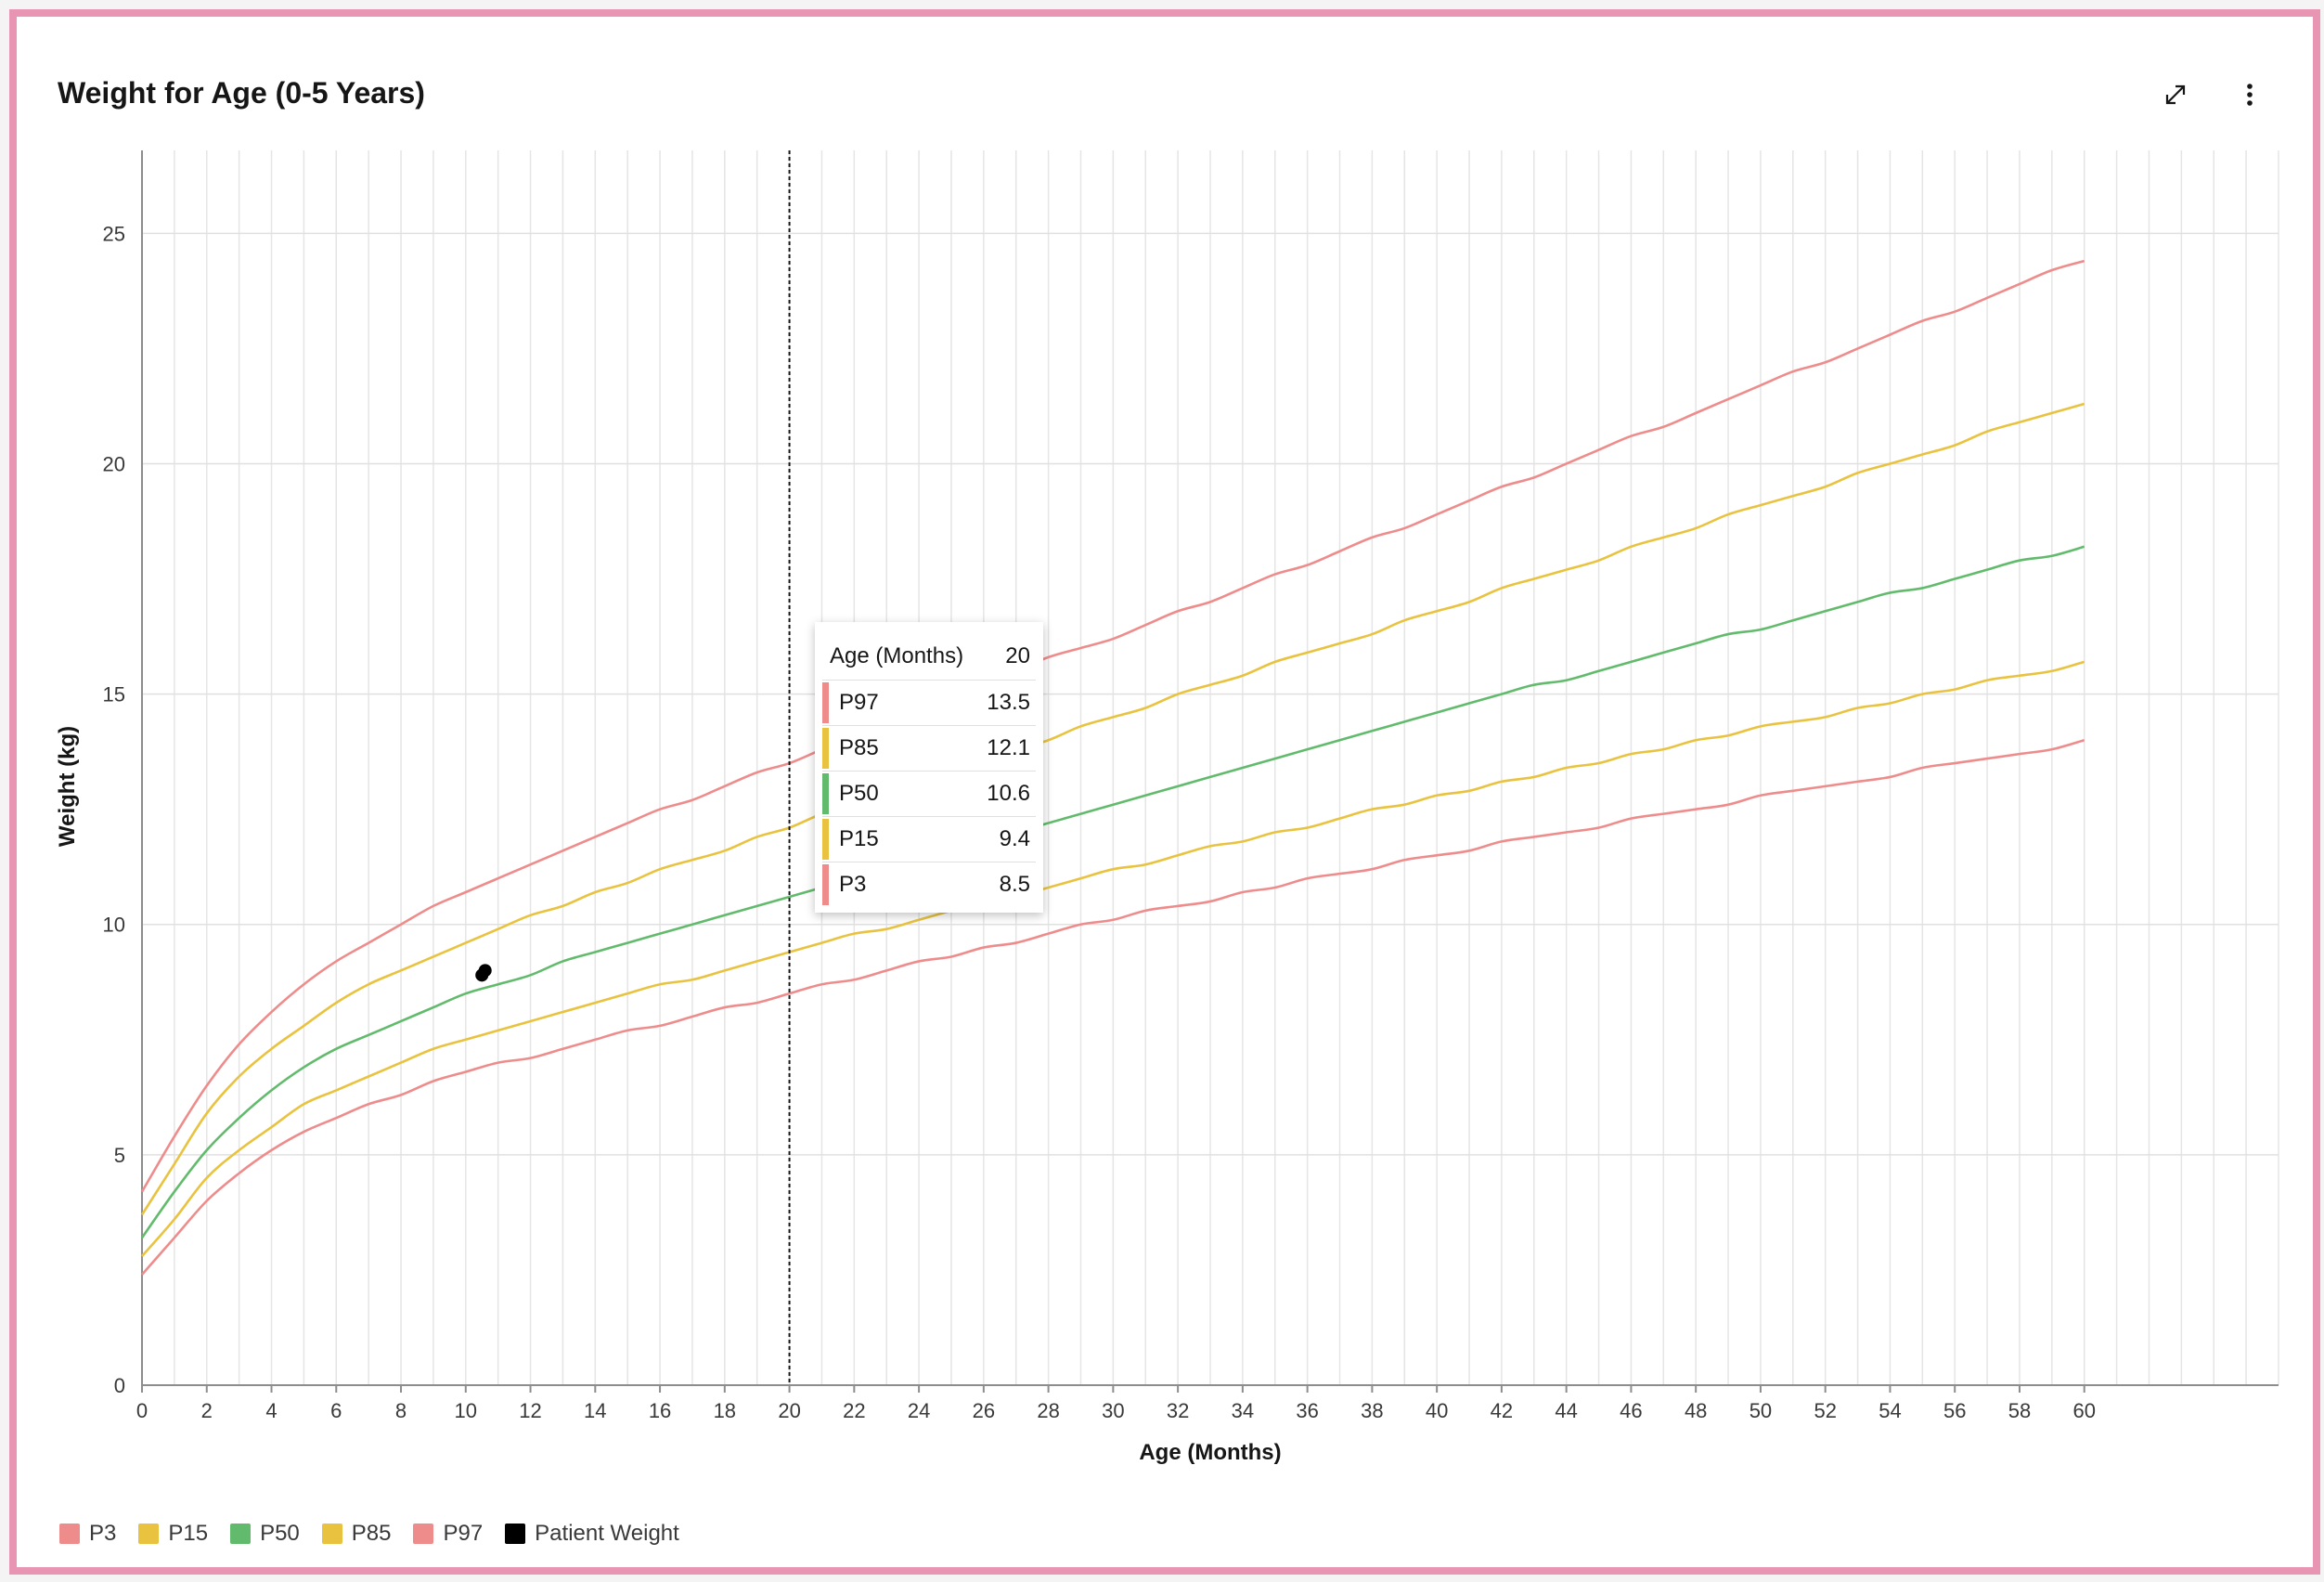  Describe the element at coordinates (929, 839) in the screenshot. I see `tooltip-row-p15: P15 9.4` at that location.